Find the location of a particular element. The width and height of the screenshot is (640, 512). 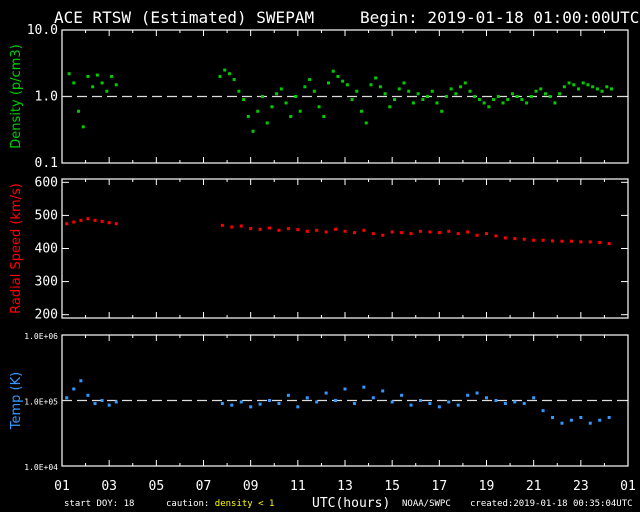

chart-title: ACE RTSW (Estimated) SWEPAM is located at coordinates (184, 17).